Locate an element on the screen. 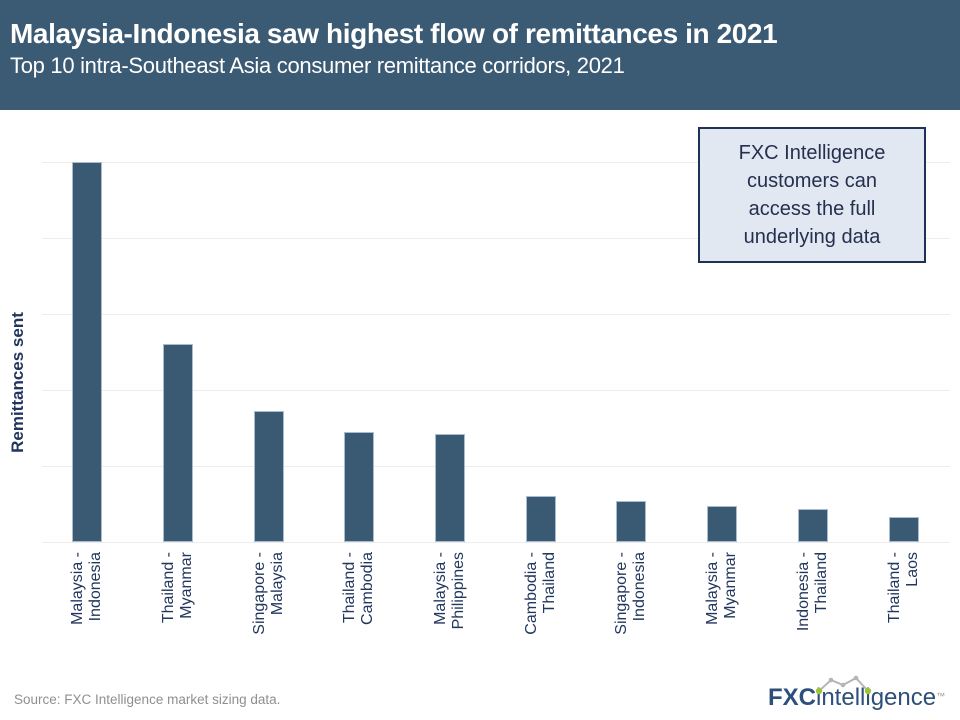 The image size is (960, 720). callout-text-line: underlying data is located at coordinates (812, 237).